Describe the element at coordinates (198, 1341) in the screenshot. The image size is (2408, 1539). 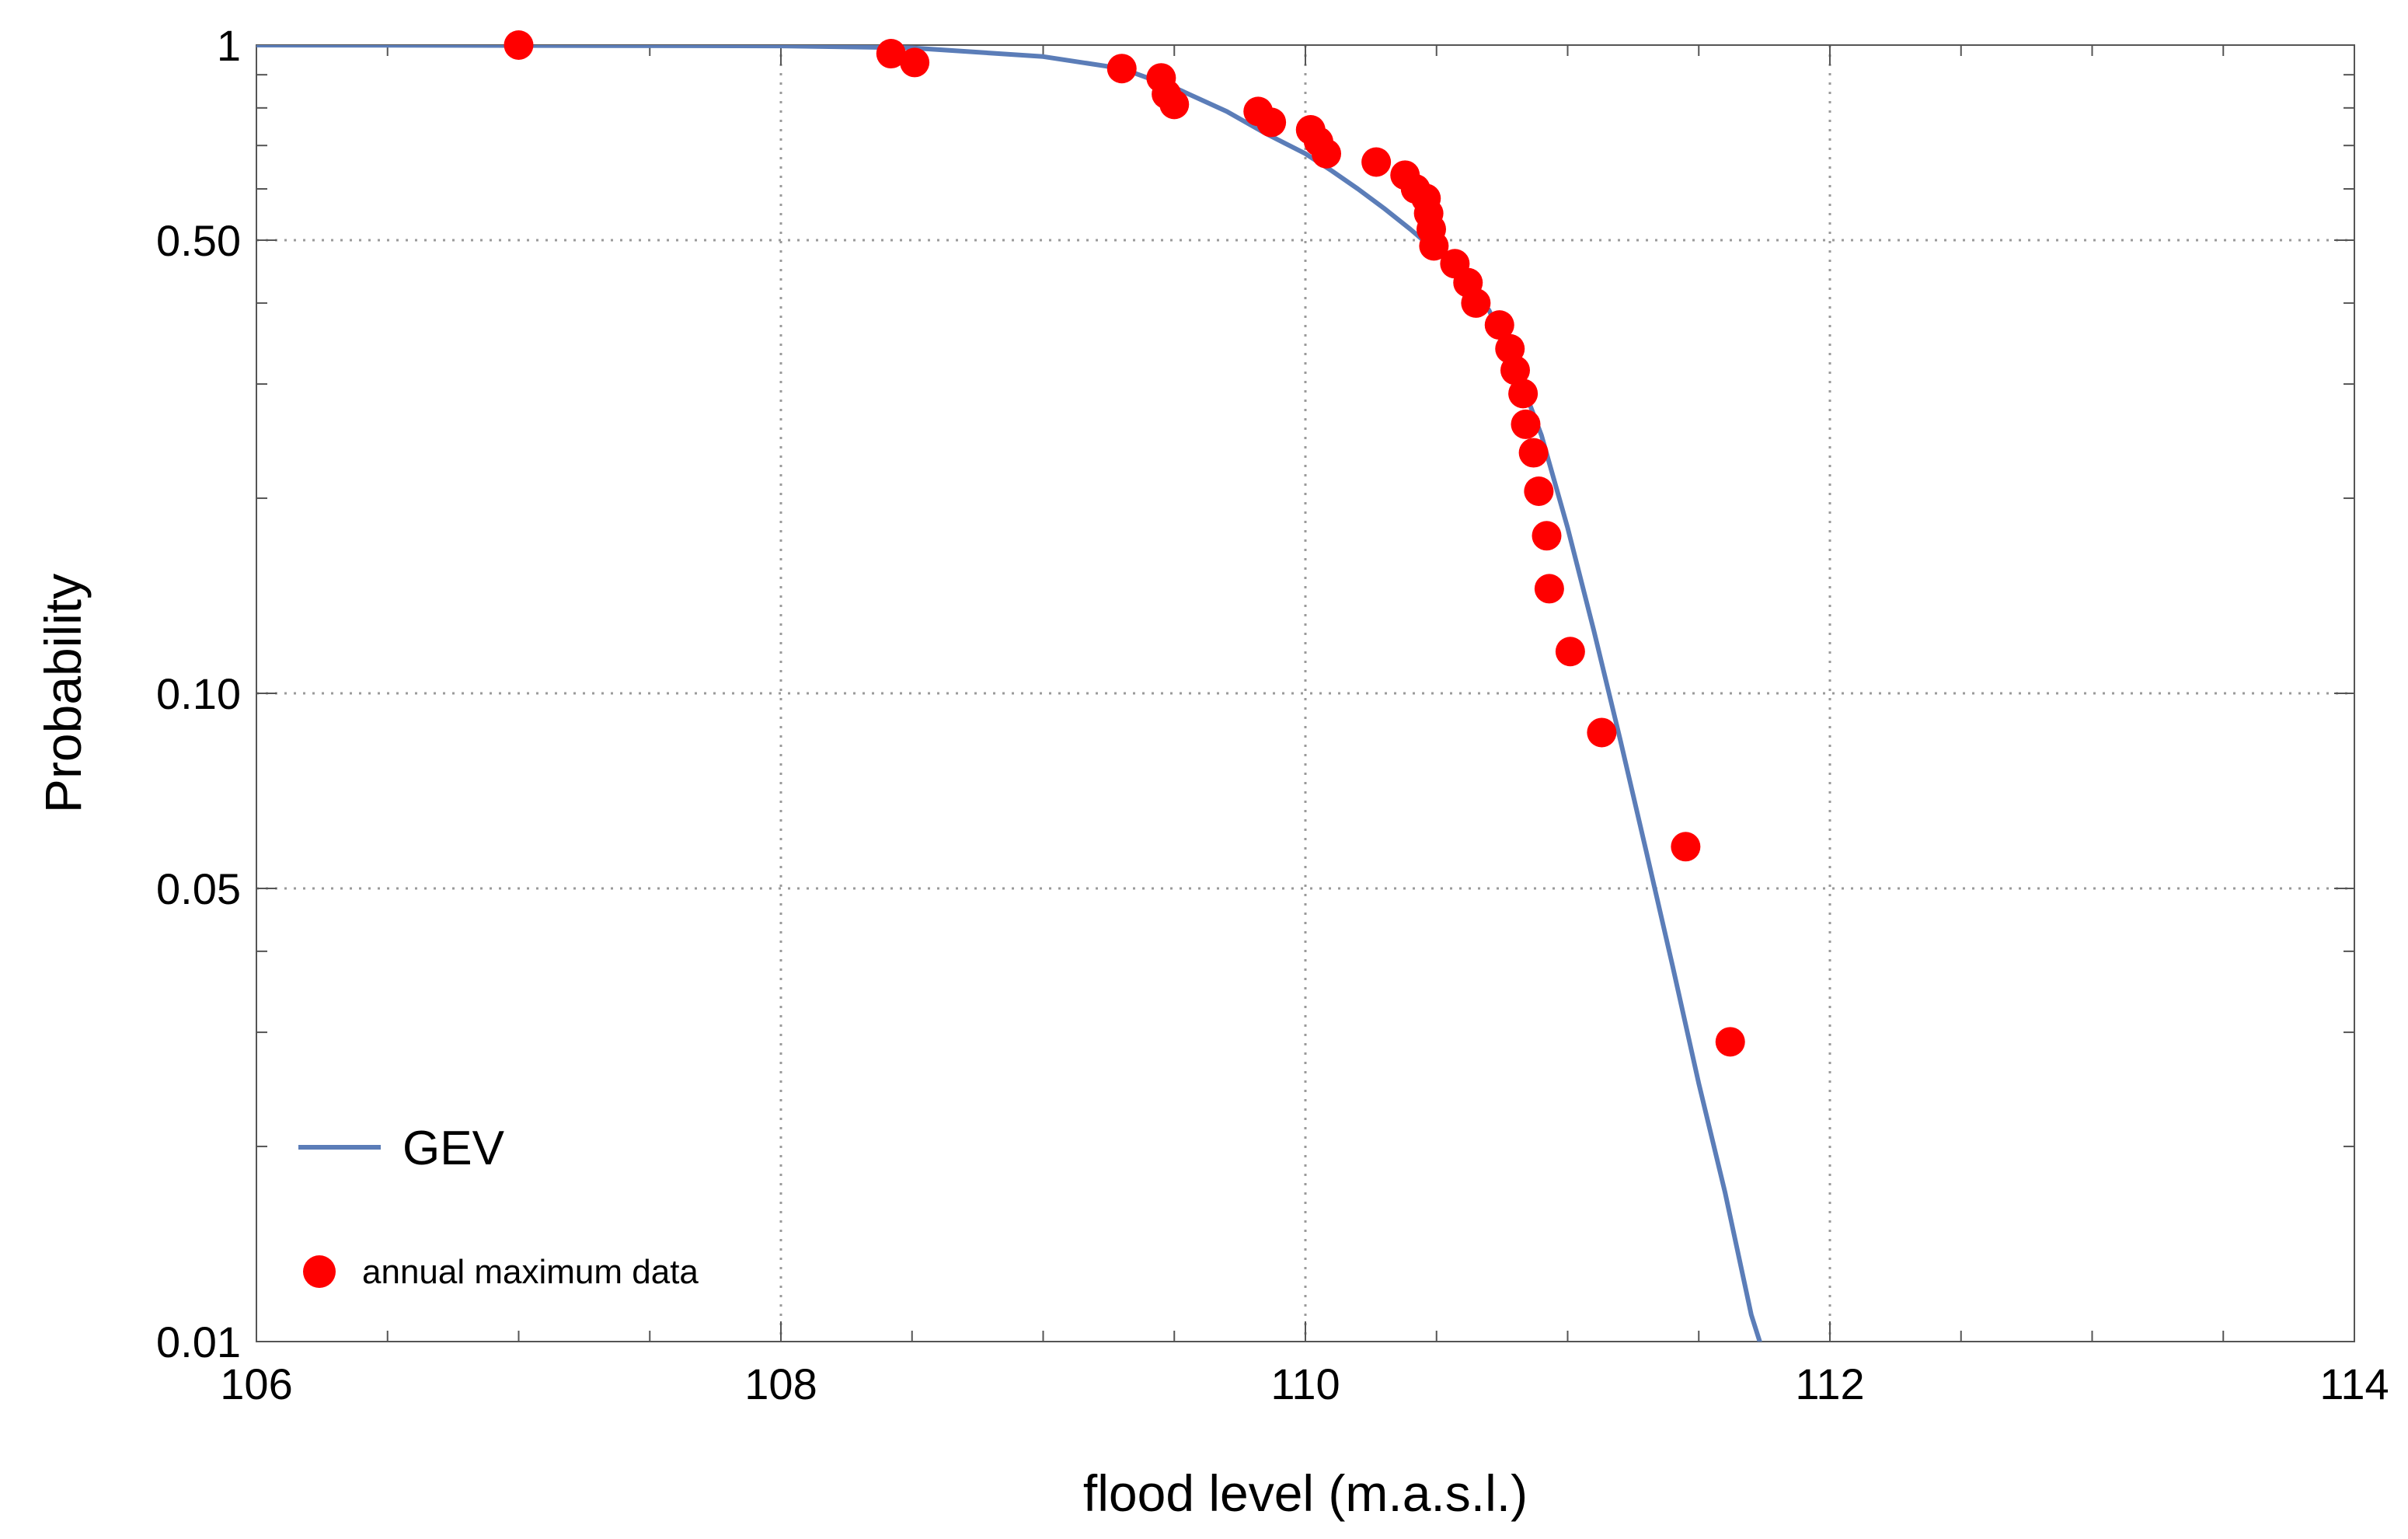
I see `y-tick-label: 0.01` at that location.